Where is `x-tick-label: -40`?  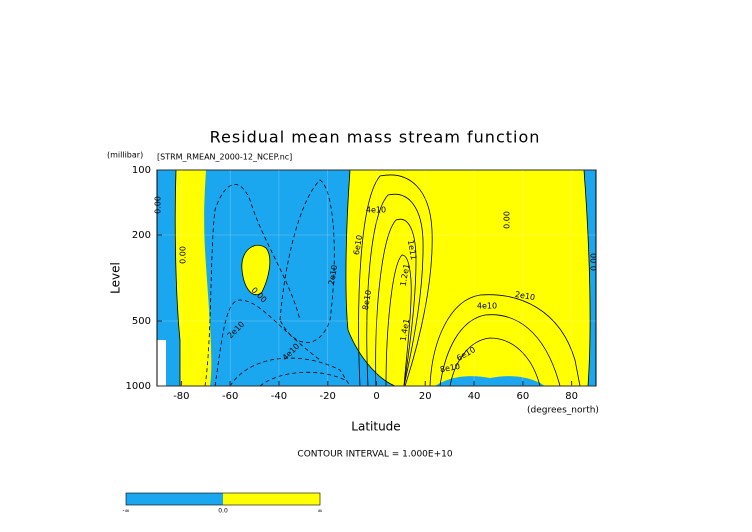
x-tick-label: -40 is located at coordinates (279, 396).